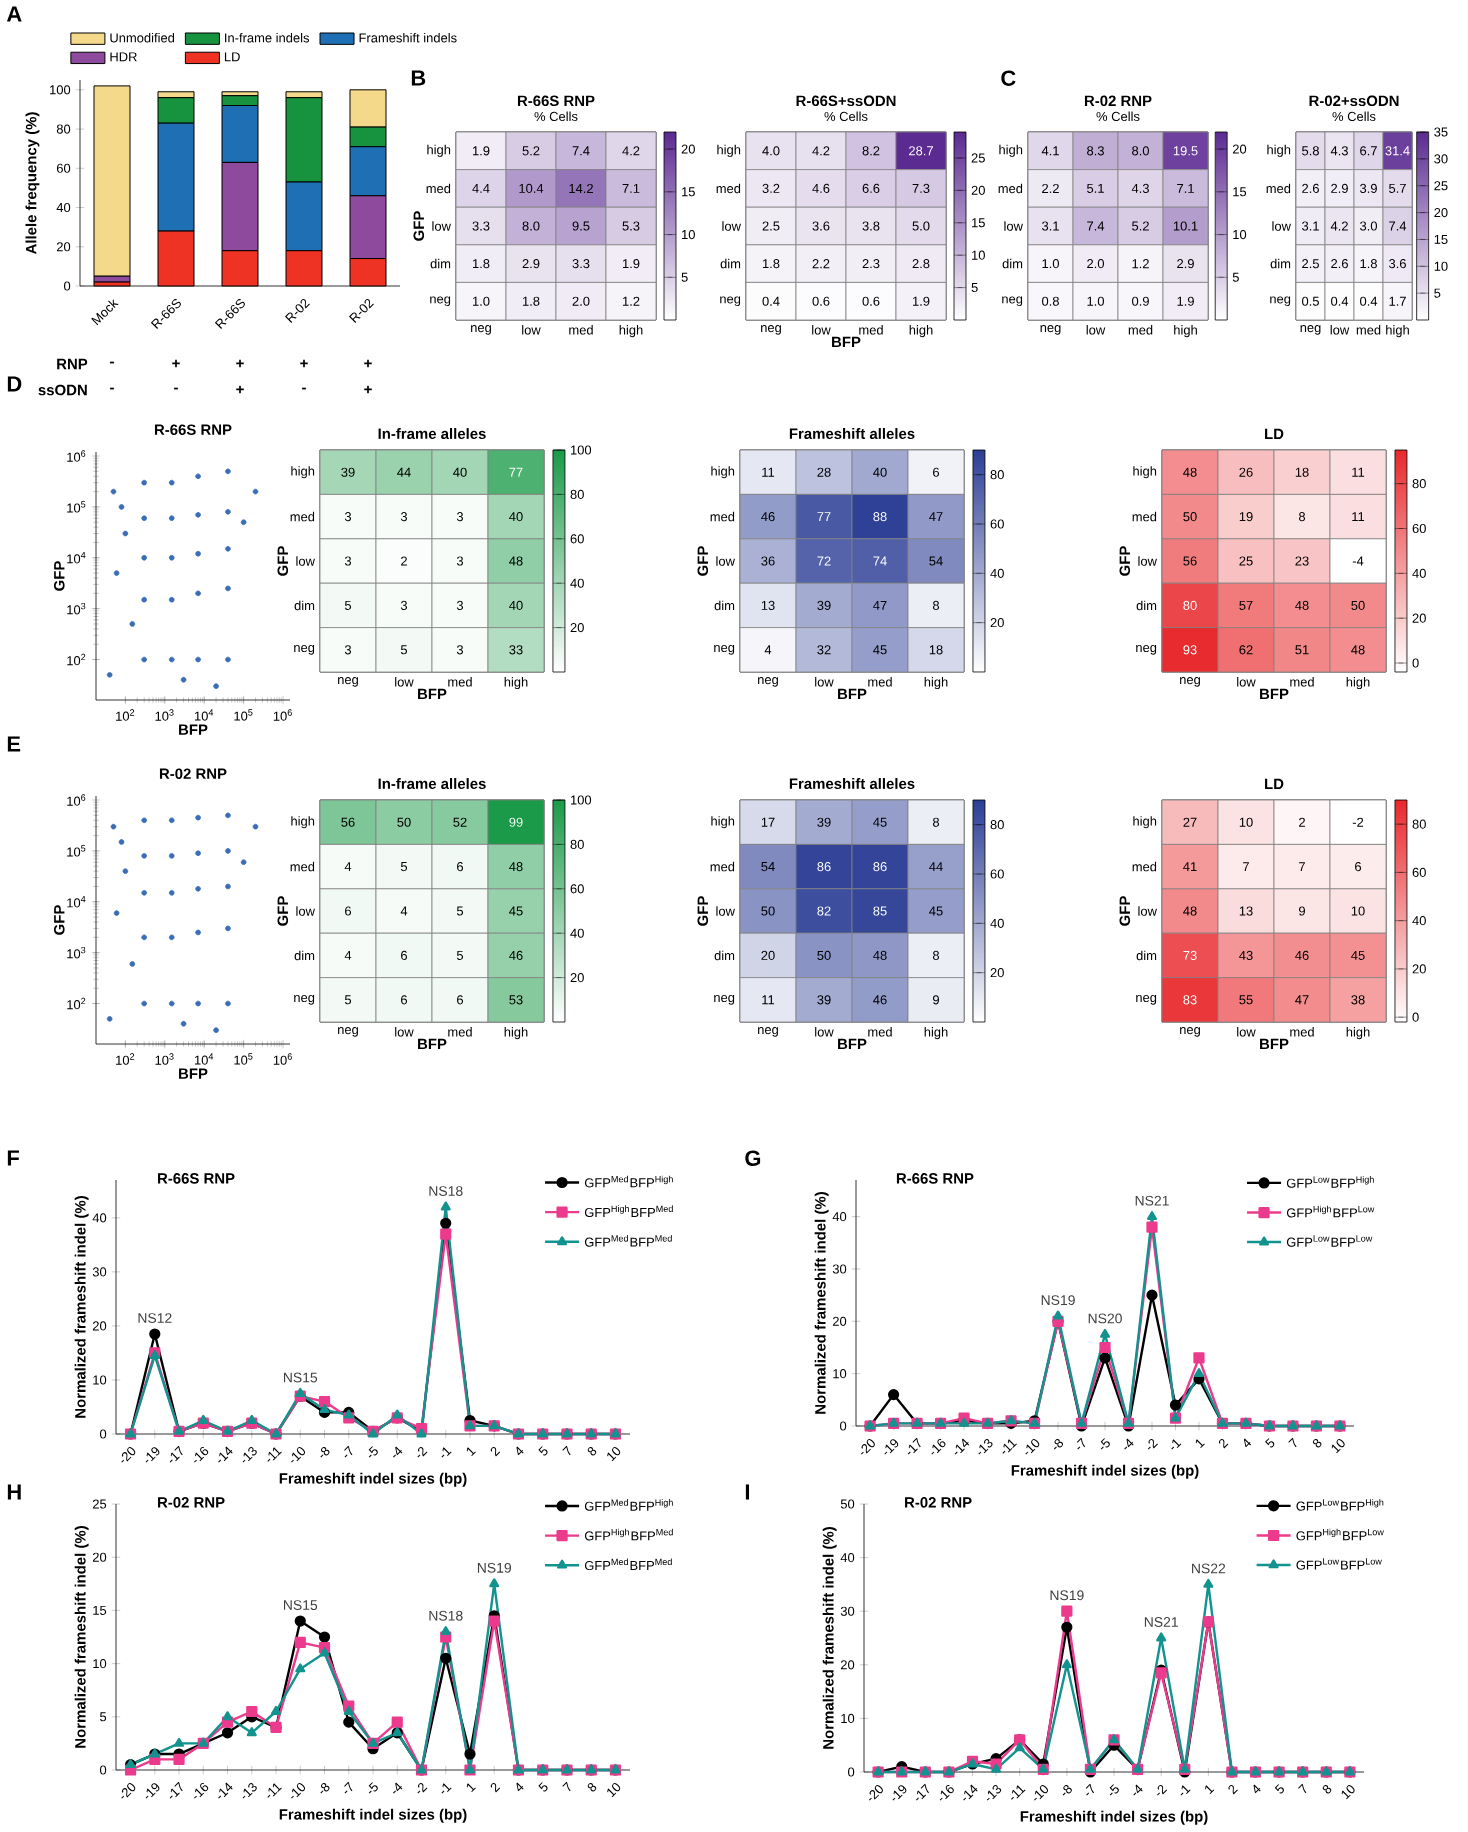 The image size is (1468, 1832). What do you see at coordinates (13, 1158) in the screenshot?
I see `text: F` at bounding box center [13, 1158].